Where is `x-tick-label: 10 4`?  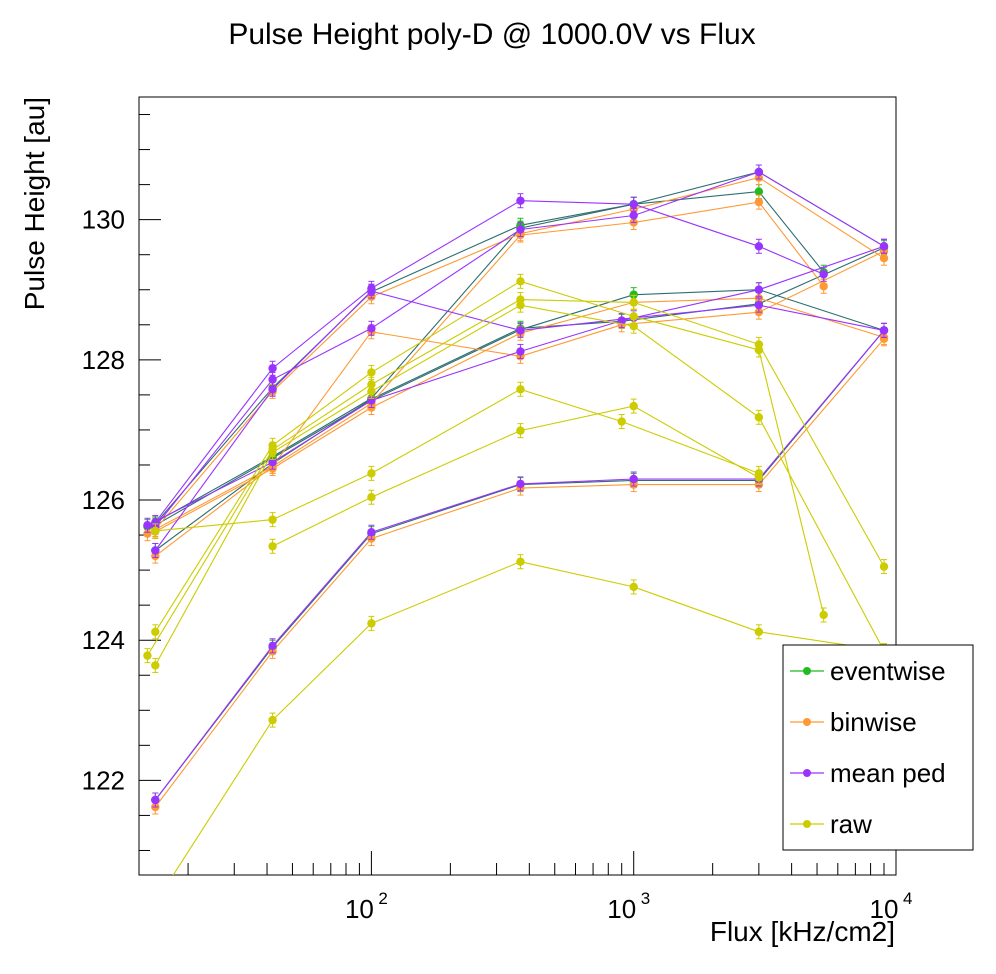
x-tick-label: 10 4 is located at coordinates (891, 906).